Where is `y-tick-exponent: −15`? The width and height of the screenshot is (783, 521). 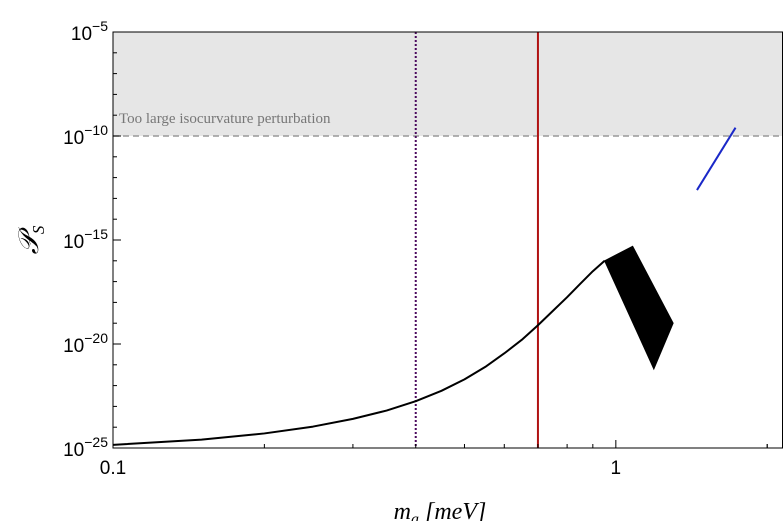
y-tick-exponent: −15 is located at coordinates (96, 234).